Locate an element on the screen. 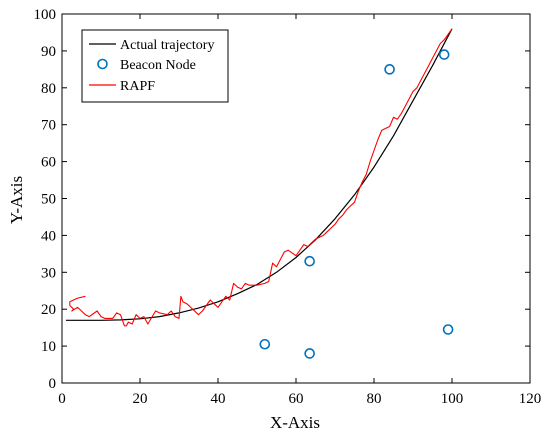 The height and width of the screenshot is (438, 550). y-tick-label: 30 is located at coordinates (48, 273).